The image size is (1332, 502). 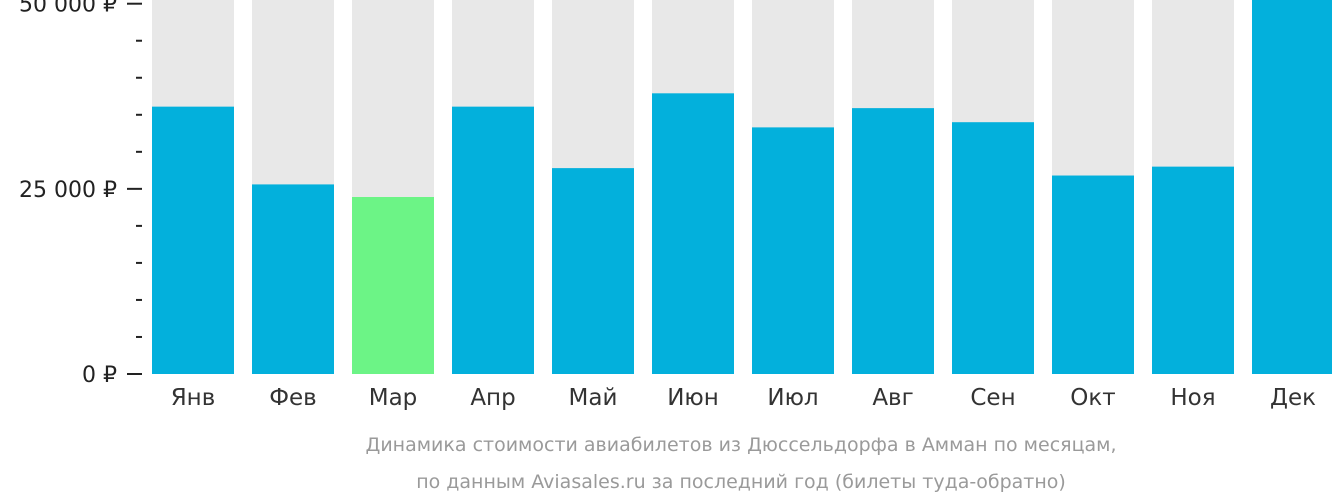 I want to click on y-axis: 0 ₽ 25 000 ₽ 50 000 ₽, so click(x=80, y=194).